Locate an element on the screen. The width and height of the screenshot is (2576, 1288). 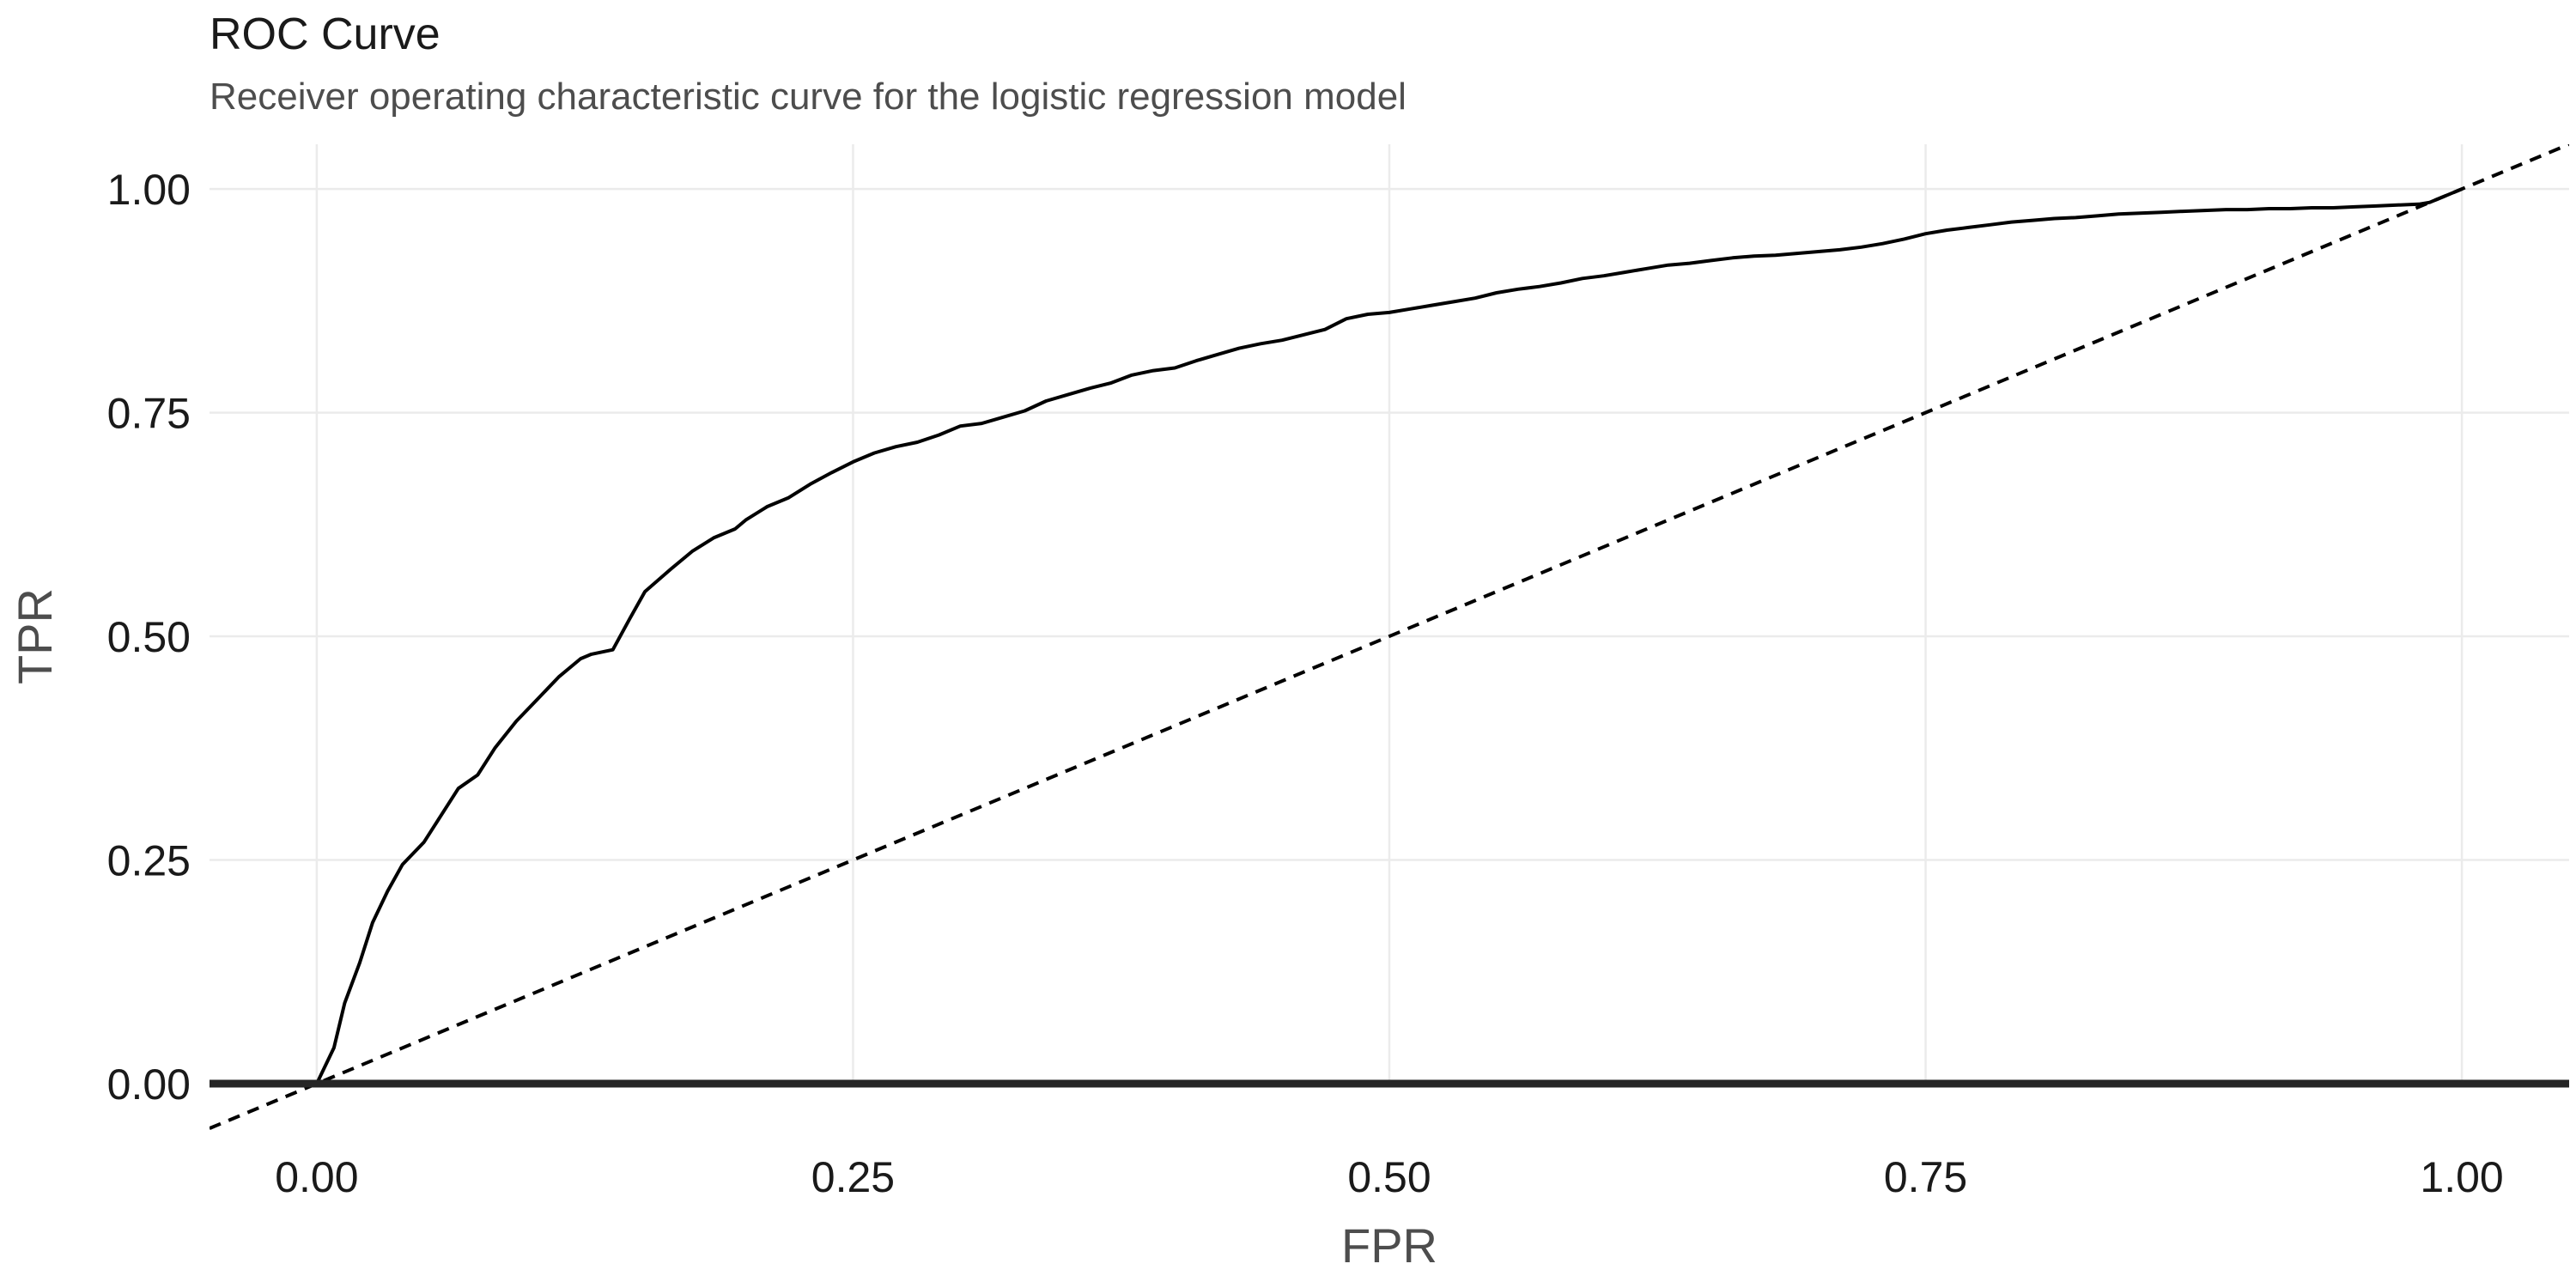
chart-title: ROC Curve is located at coordinates (325, 34).